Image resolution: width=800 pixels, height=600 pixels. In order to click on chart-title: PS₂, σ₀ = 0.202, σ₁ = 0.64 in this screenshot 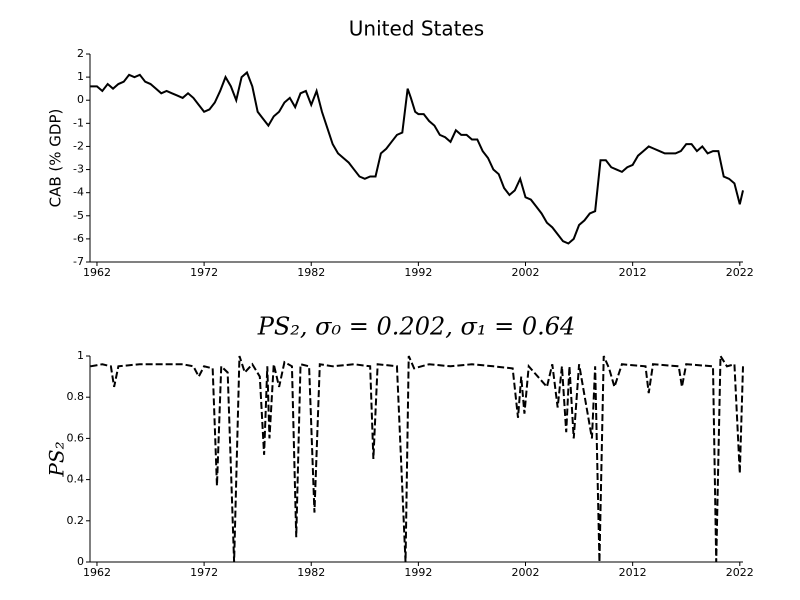, I will do `click(416, 327)`.